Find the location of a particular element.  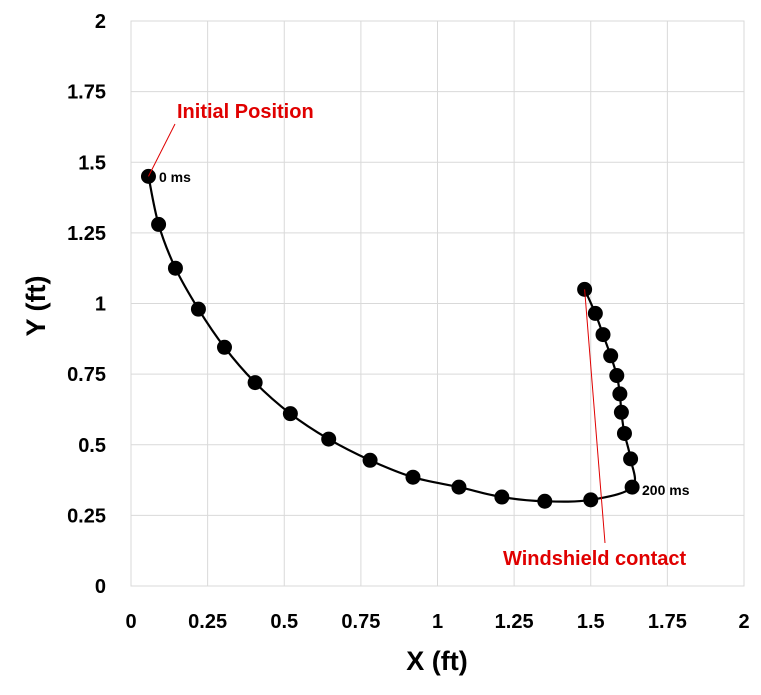

x-tick-label: 1.25 is located at coordinates (514, 622).